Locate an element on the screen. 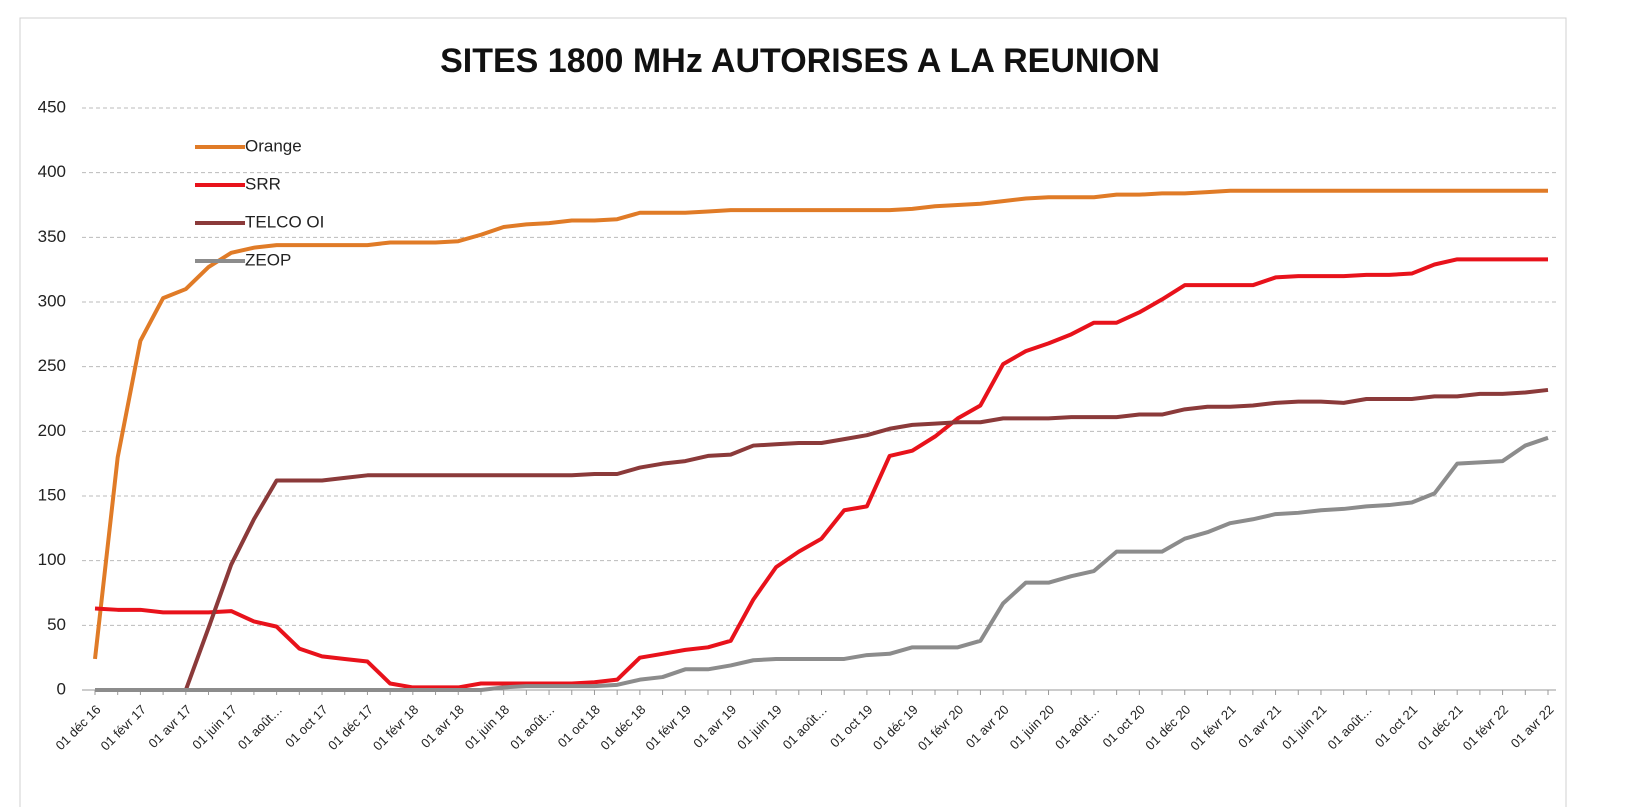 The image size is (1650, 812). x-tick-label: 01 juin 17 is located at coordinates (214, 727).